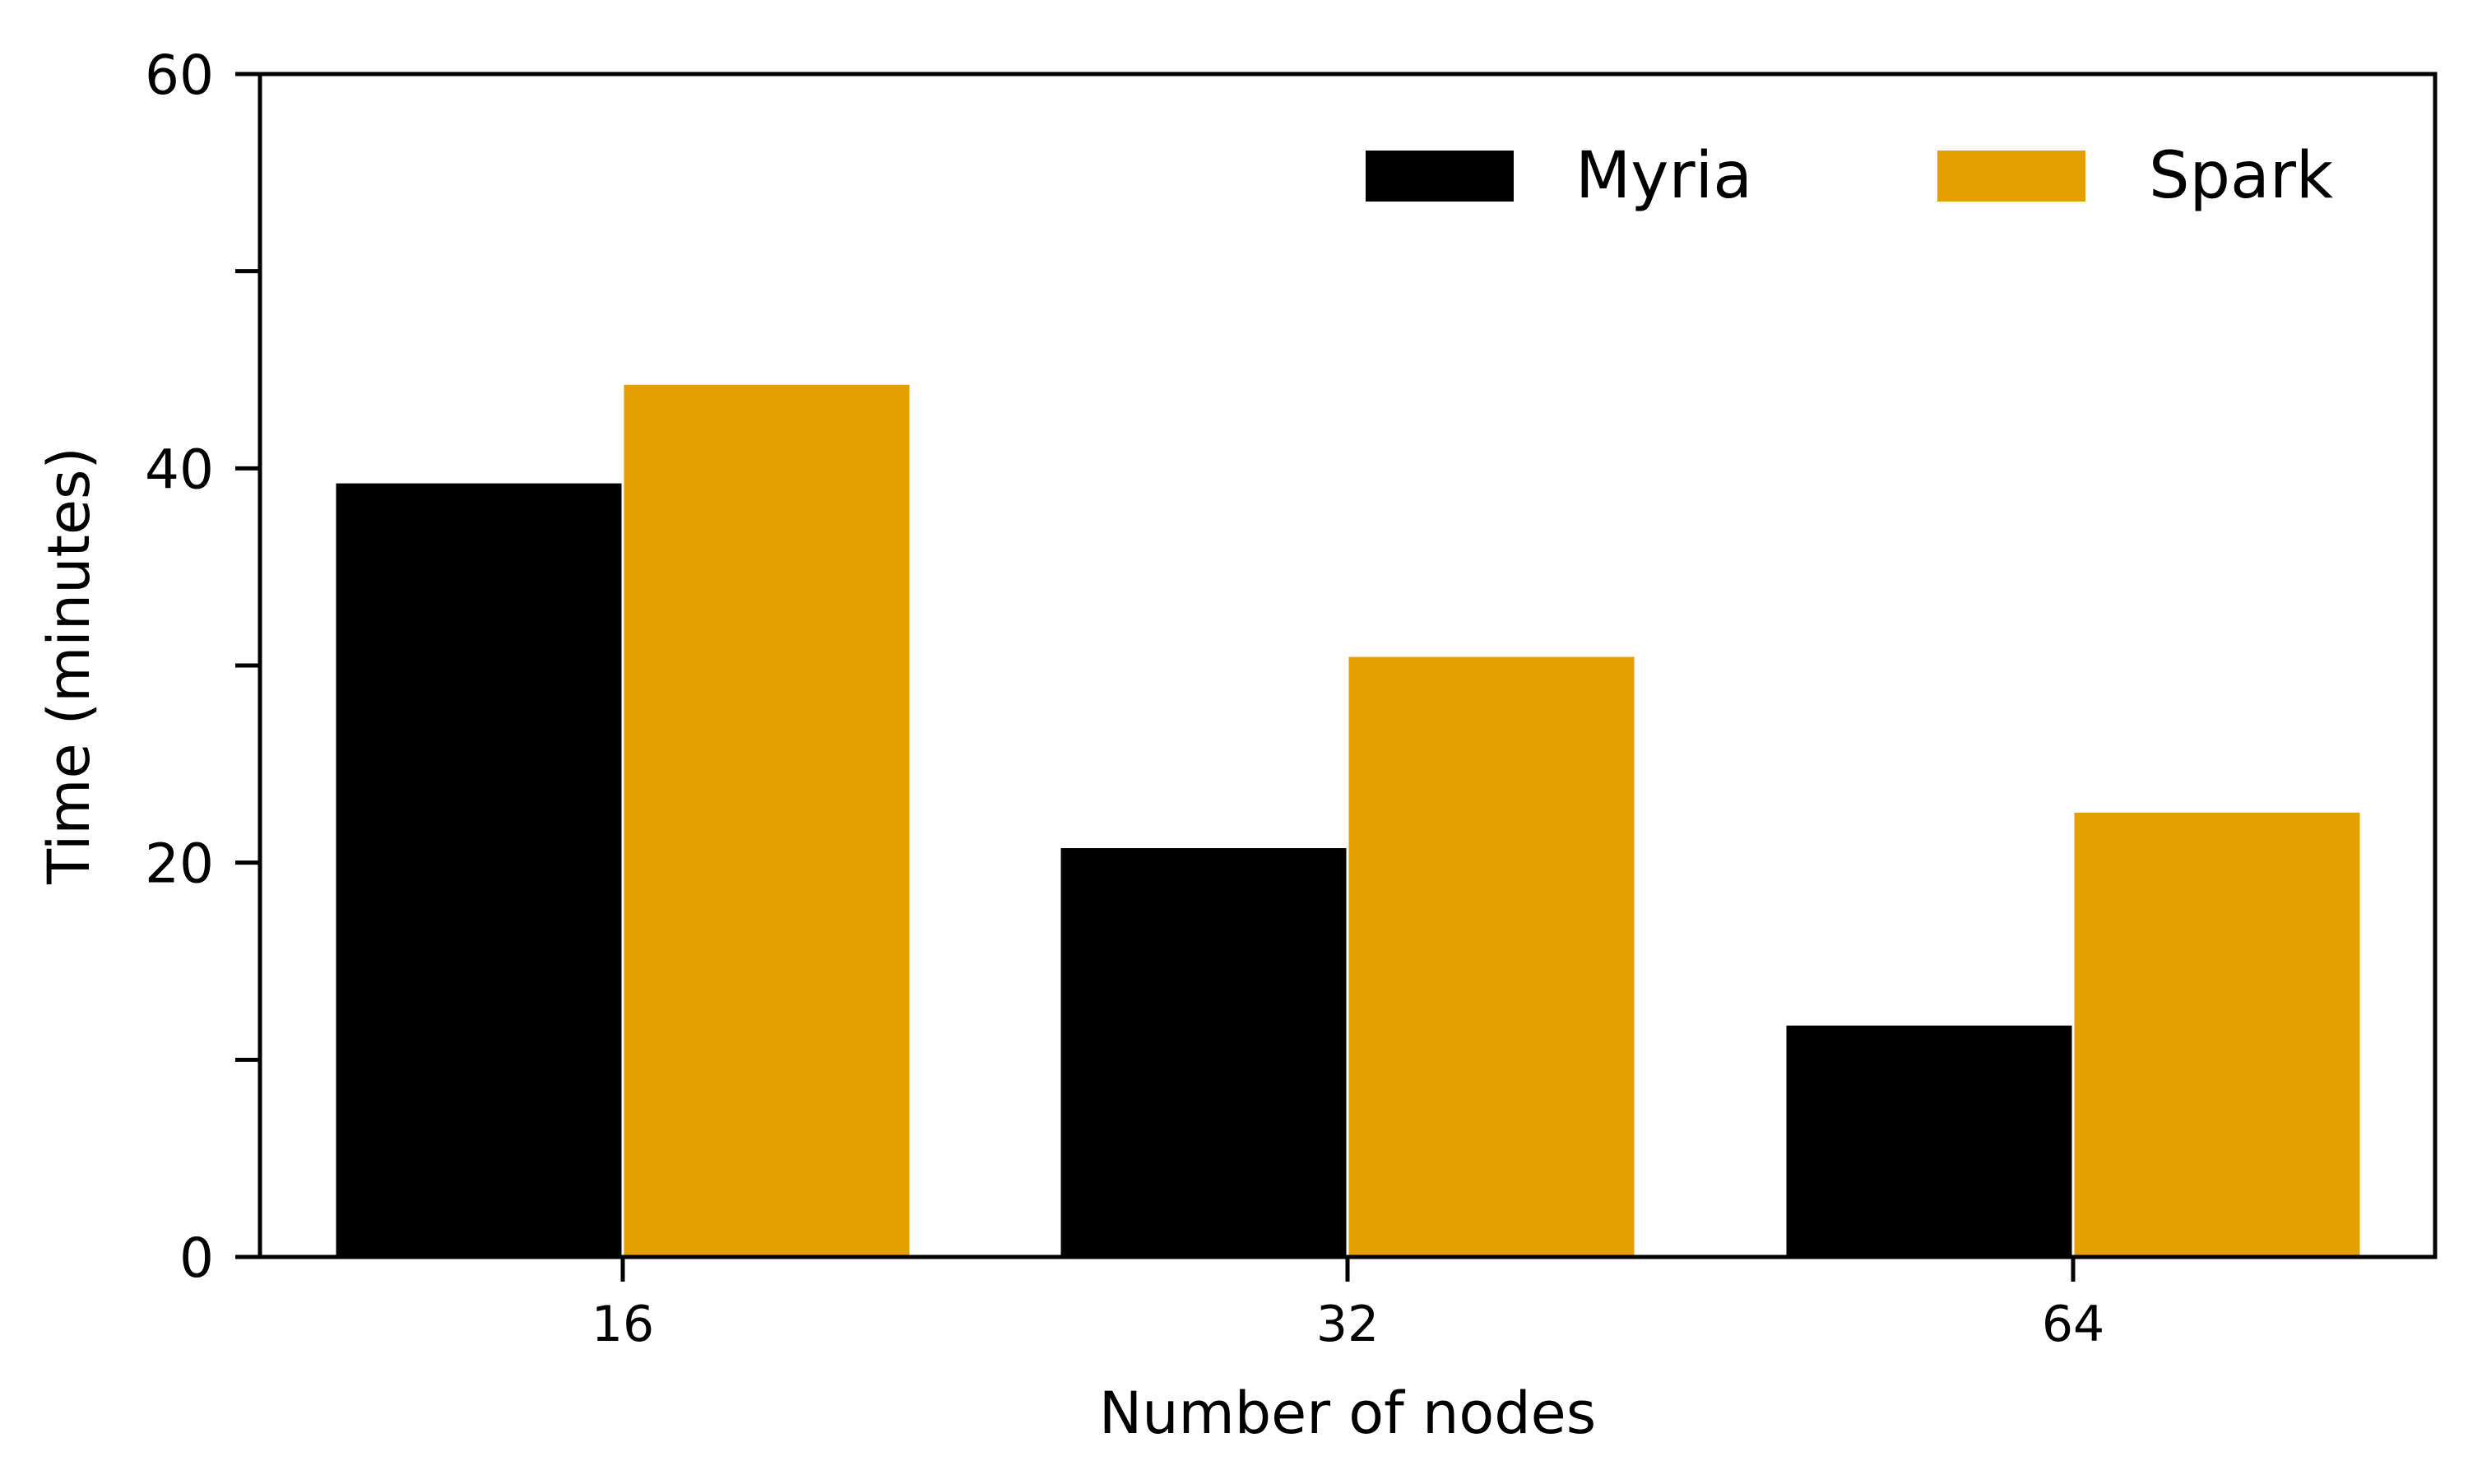  What do you see at coordinates (1440, 176) in the screenshot?
I see `legend-swatch-myria` at bounding box center [1440, 176].